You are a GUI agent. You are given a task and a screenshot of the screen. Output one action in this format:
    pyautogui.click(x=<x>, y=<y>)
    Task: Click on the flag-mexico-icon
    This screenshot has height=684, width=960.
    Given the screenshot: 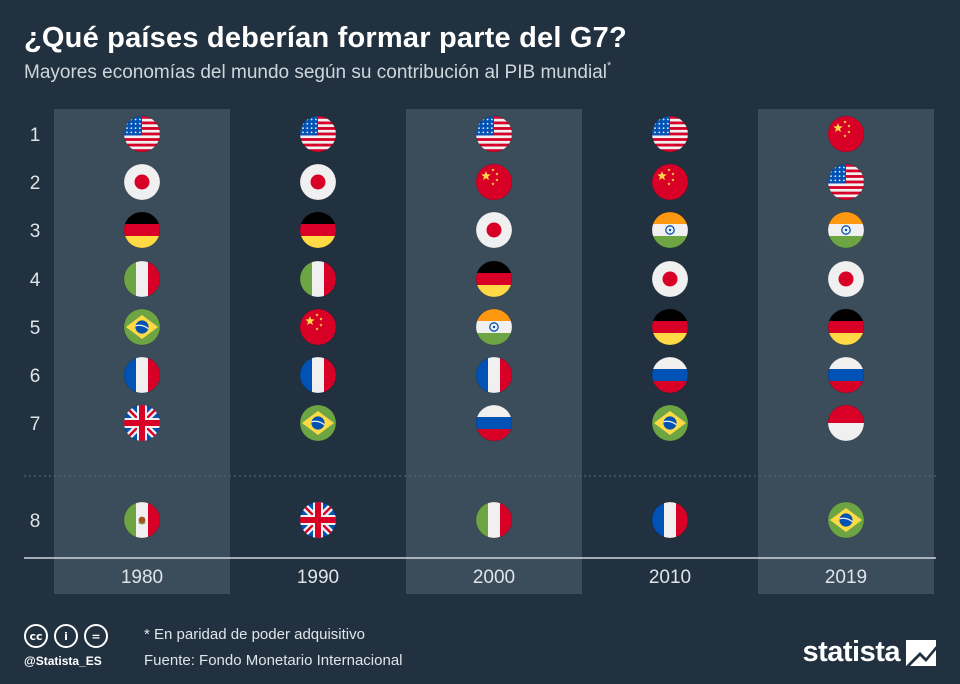 What is the action you would take?
    pyautogui.click(x=142, y=520)
    